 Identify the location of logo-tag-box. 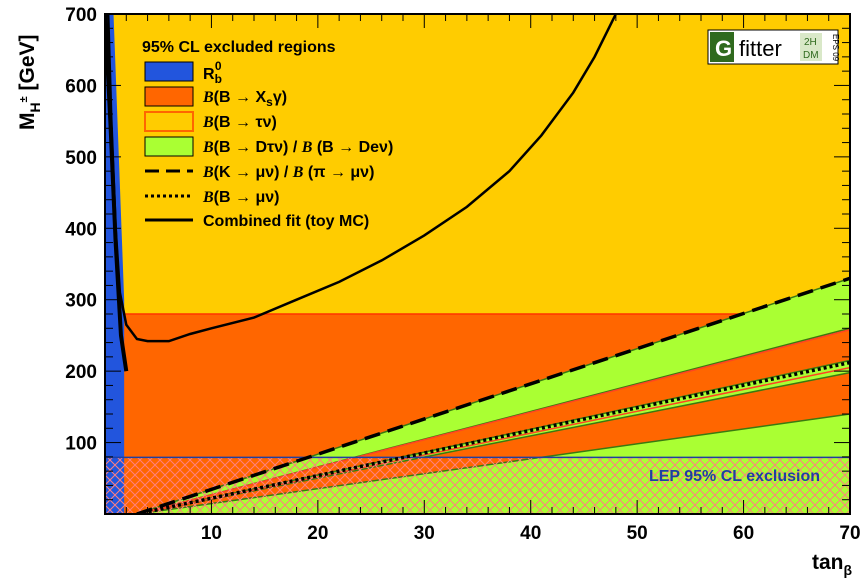
(811, 47).